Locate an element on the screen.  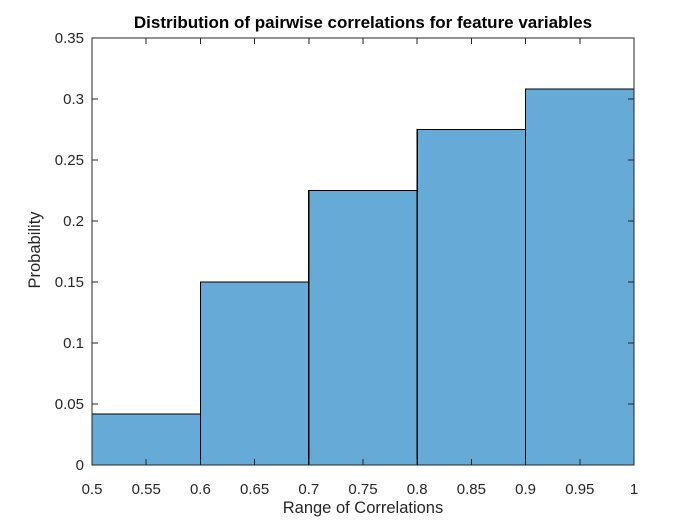
y-tick-label-0.2: 0.2 is located at coordinates (73, 221).